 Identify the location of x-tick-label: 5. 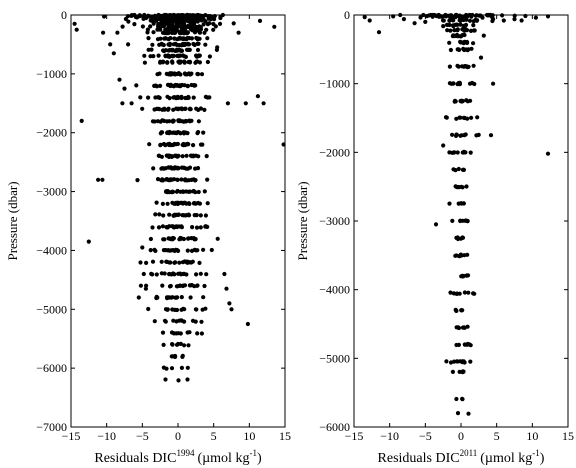
(214, 436).